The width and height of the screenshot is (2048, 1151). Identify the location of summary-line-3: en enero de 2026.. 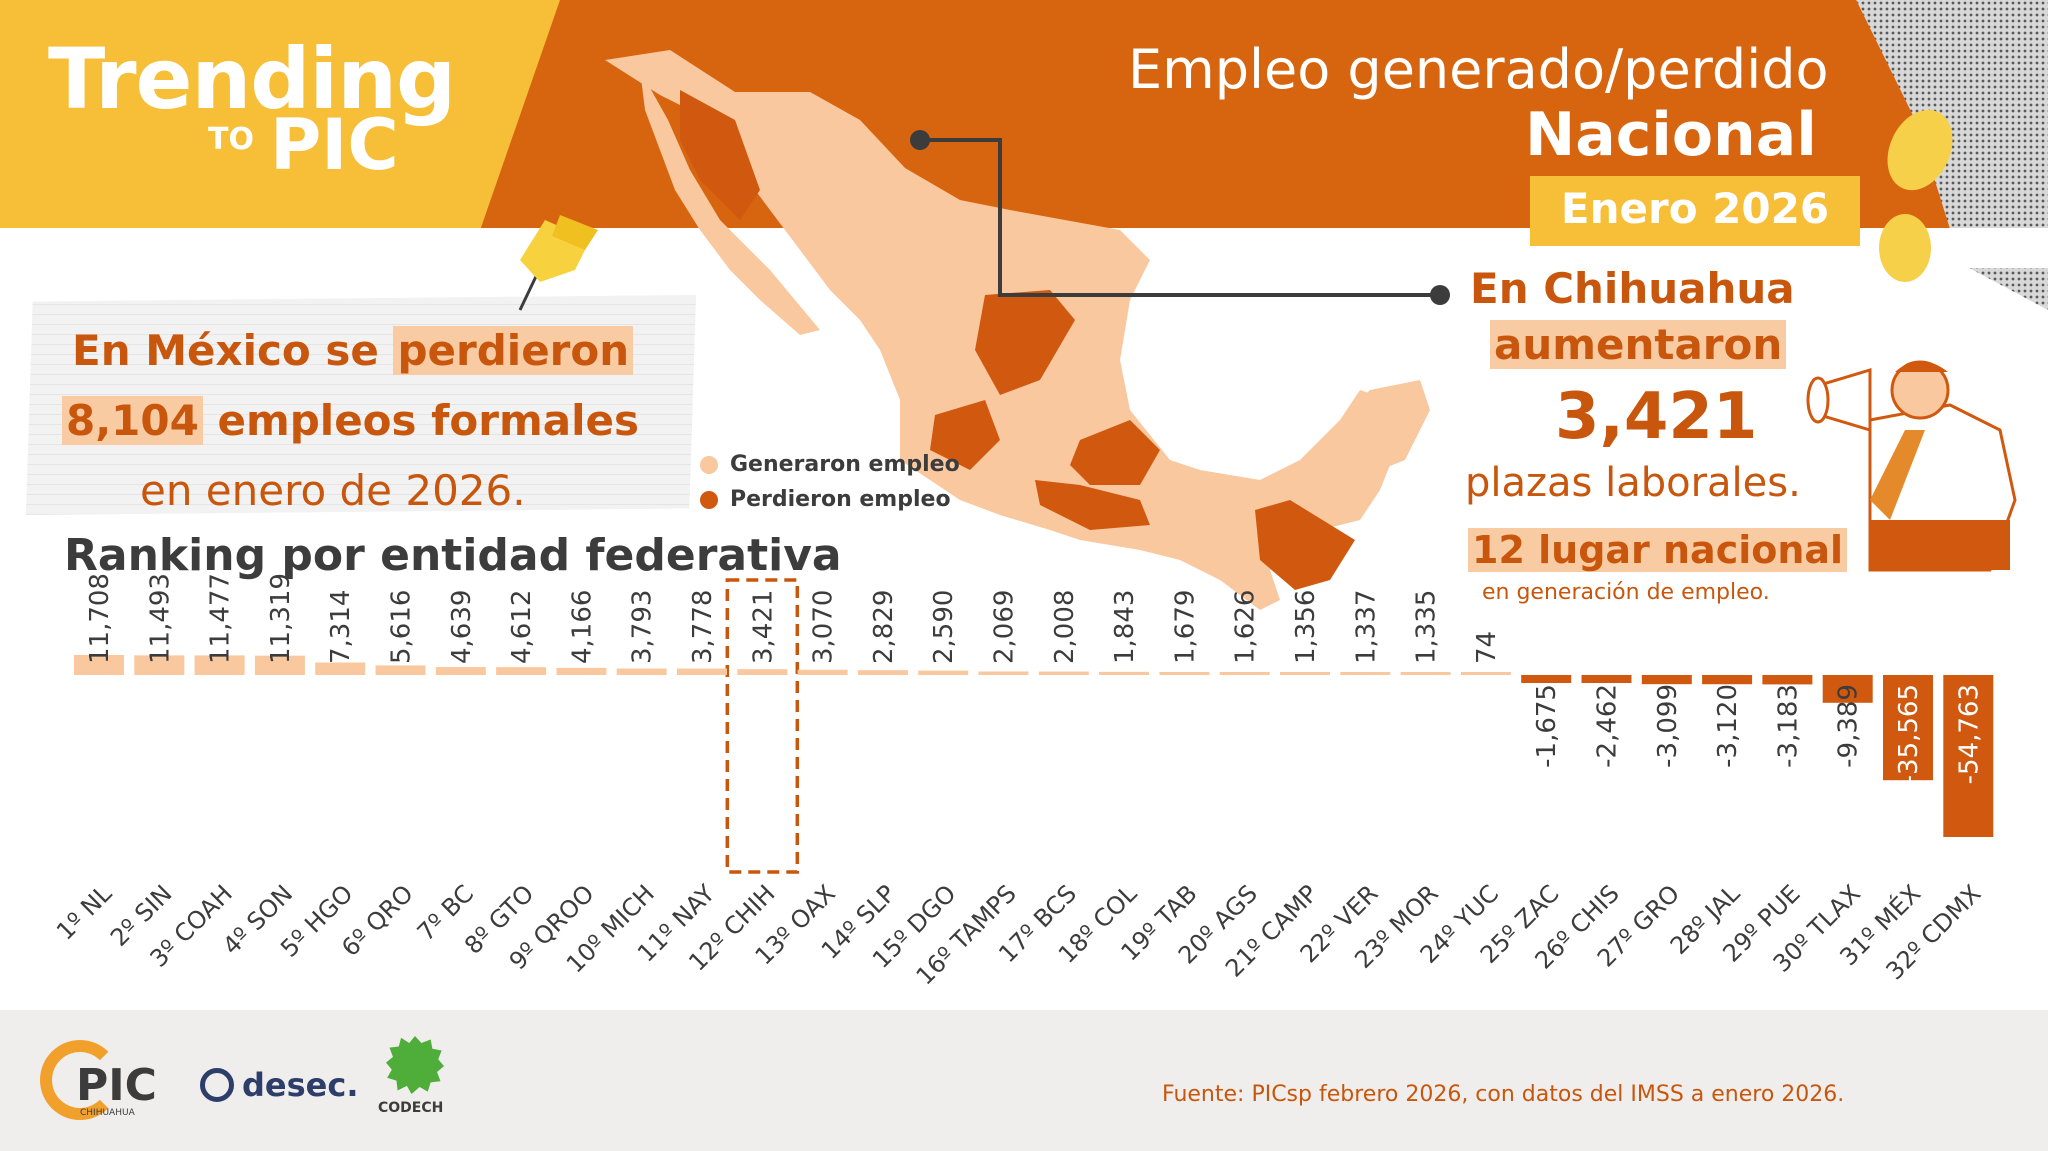
(333, 490).